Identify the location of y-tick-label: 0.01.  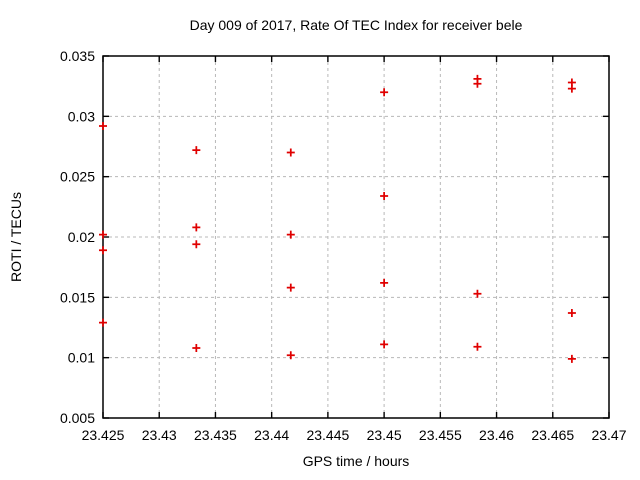
(81, 358).